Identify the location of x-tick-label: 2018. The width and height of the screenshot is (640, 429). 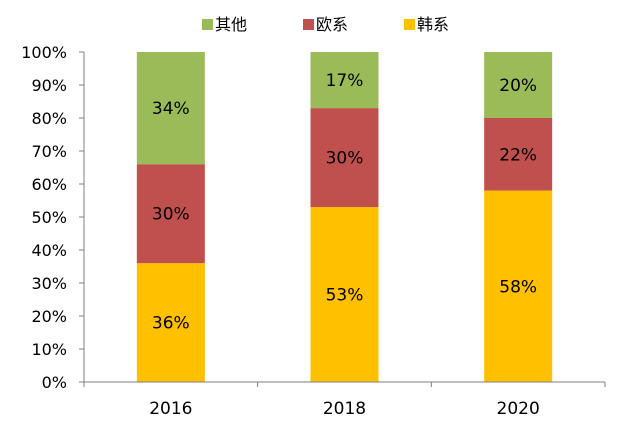
(344, 409).